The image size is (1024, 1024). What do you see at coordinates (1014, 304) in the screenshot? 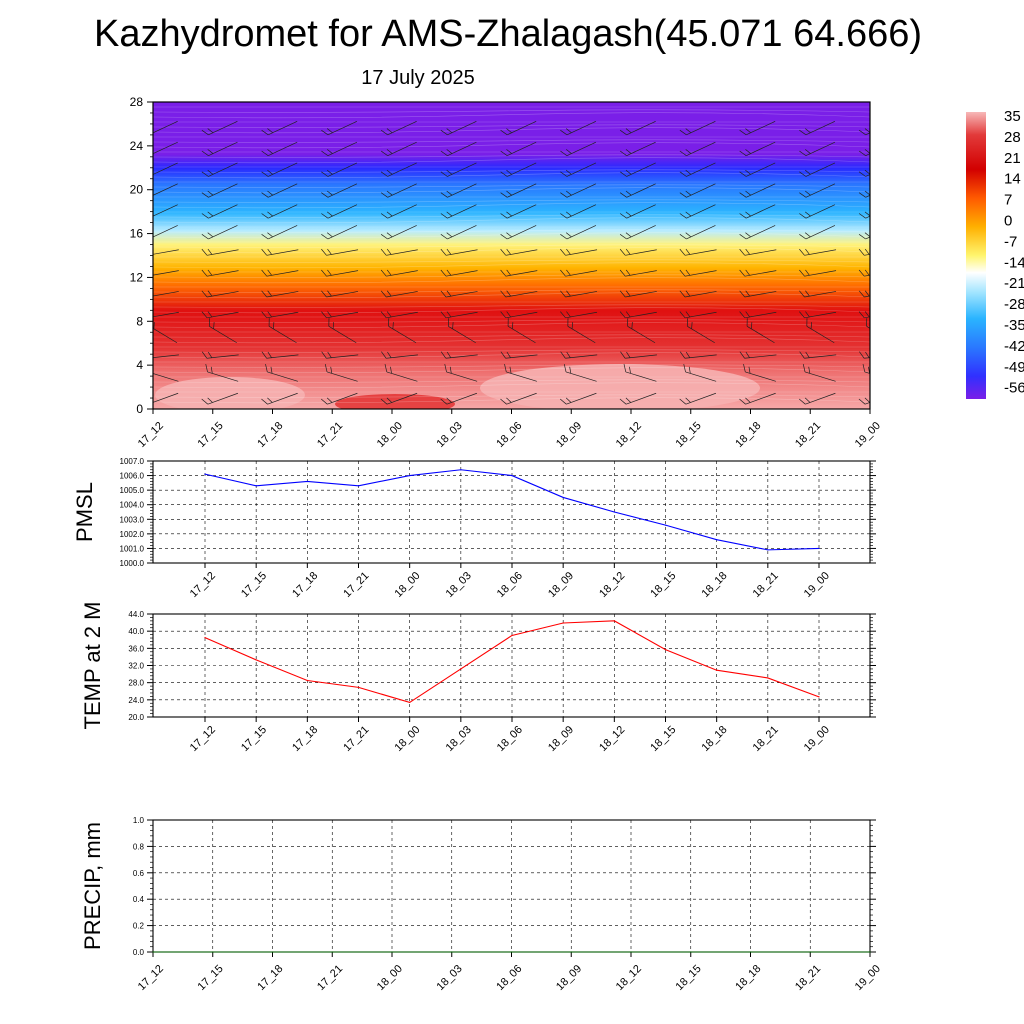
I see `colorbar-label: -28` at bounding box center [1014, 304].